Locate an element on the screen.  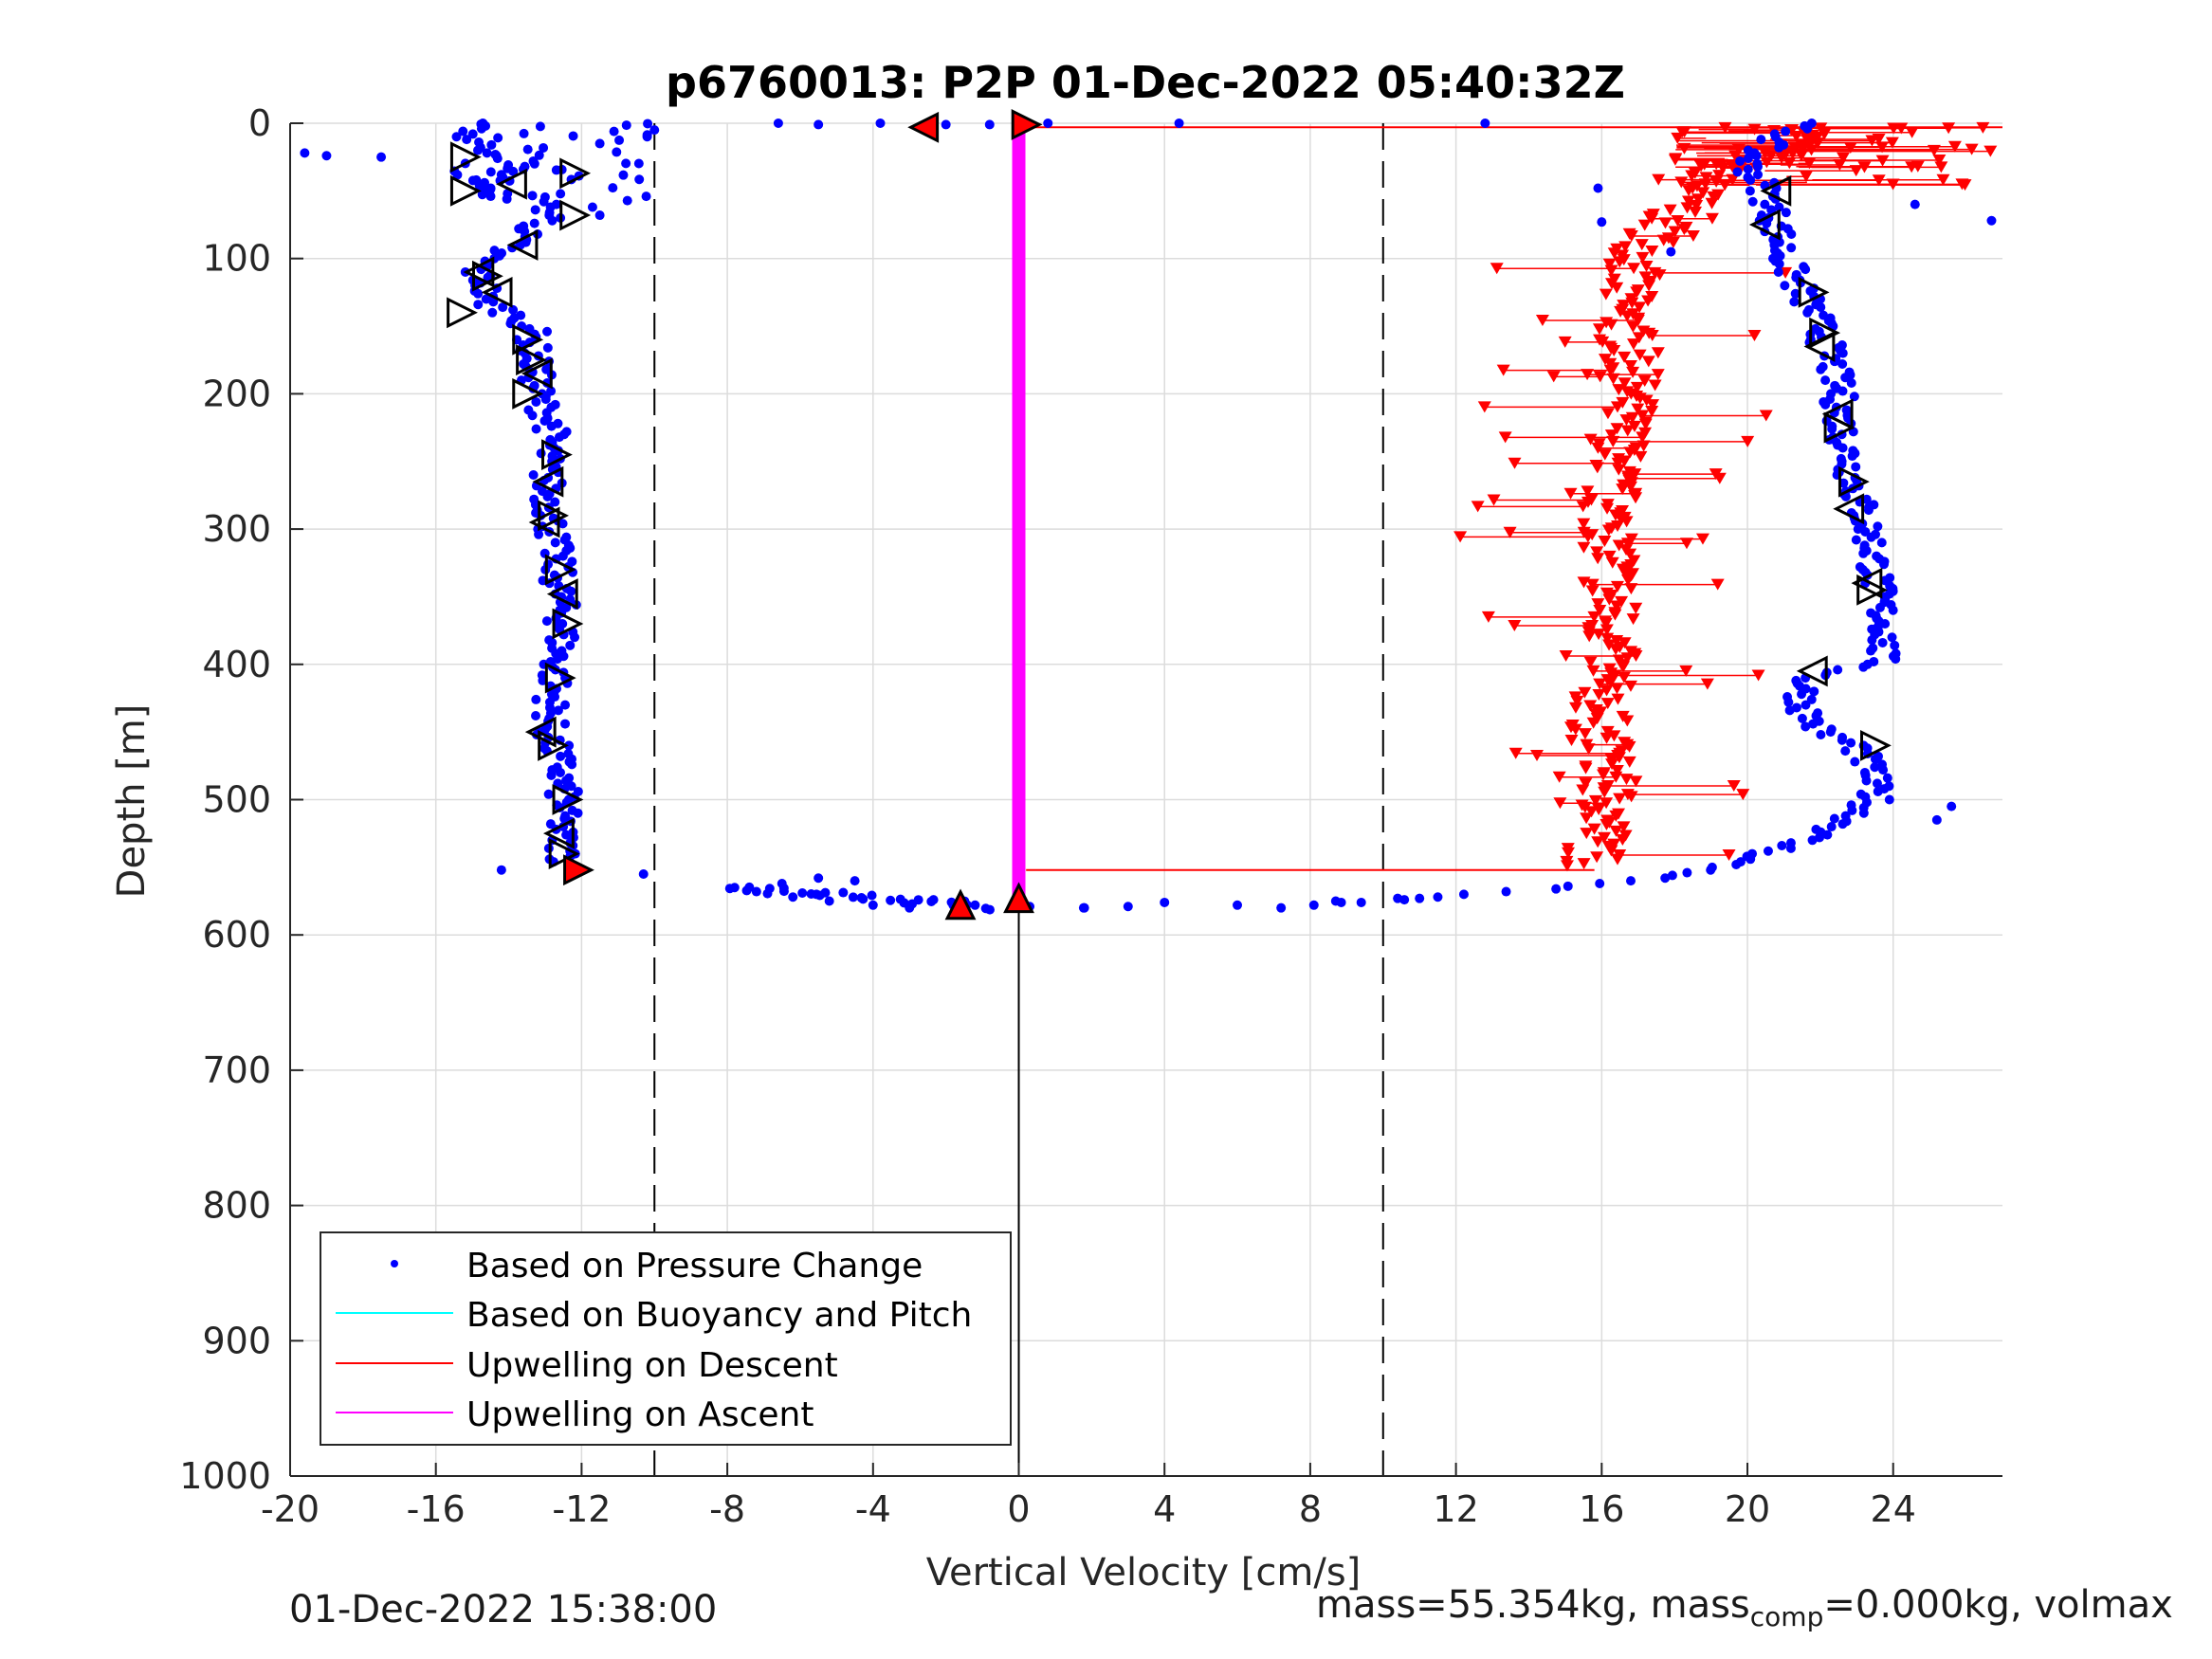
y-tick-label: 900 is located at coordinates (236, 1340).